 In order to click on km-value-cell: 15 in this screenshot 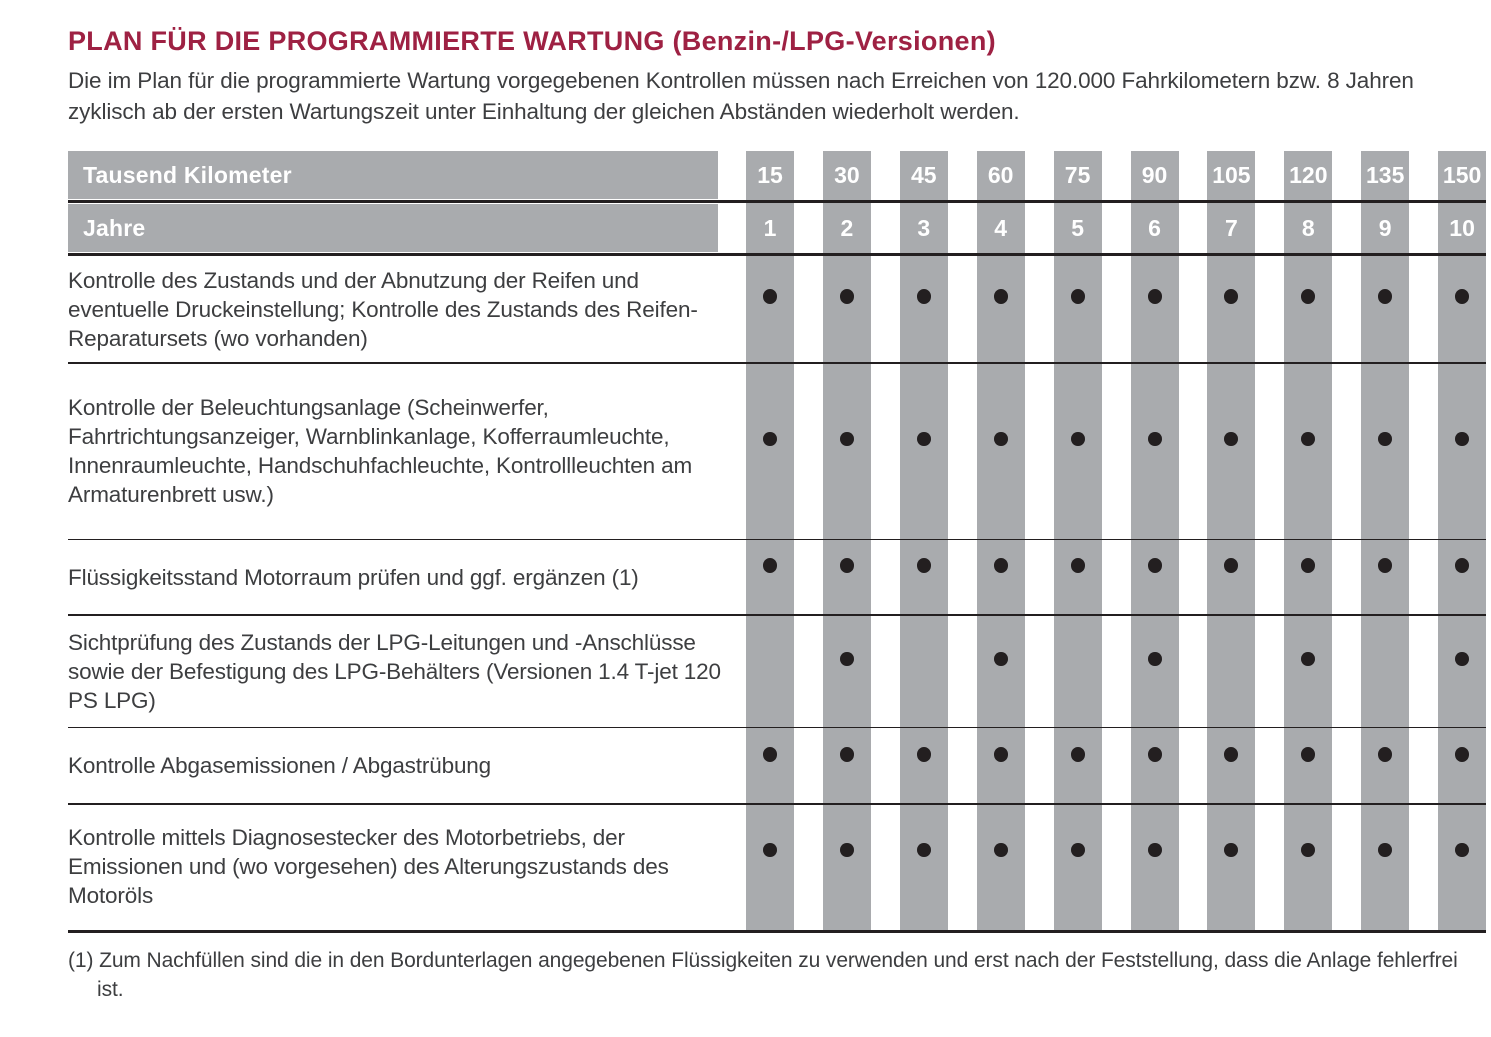, I will do `click(770, 174)`.